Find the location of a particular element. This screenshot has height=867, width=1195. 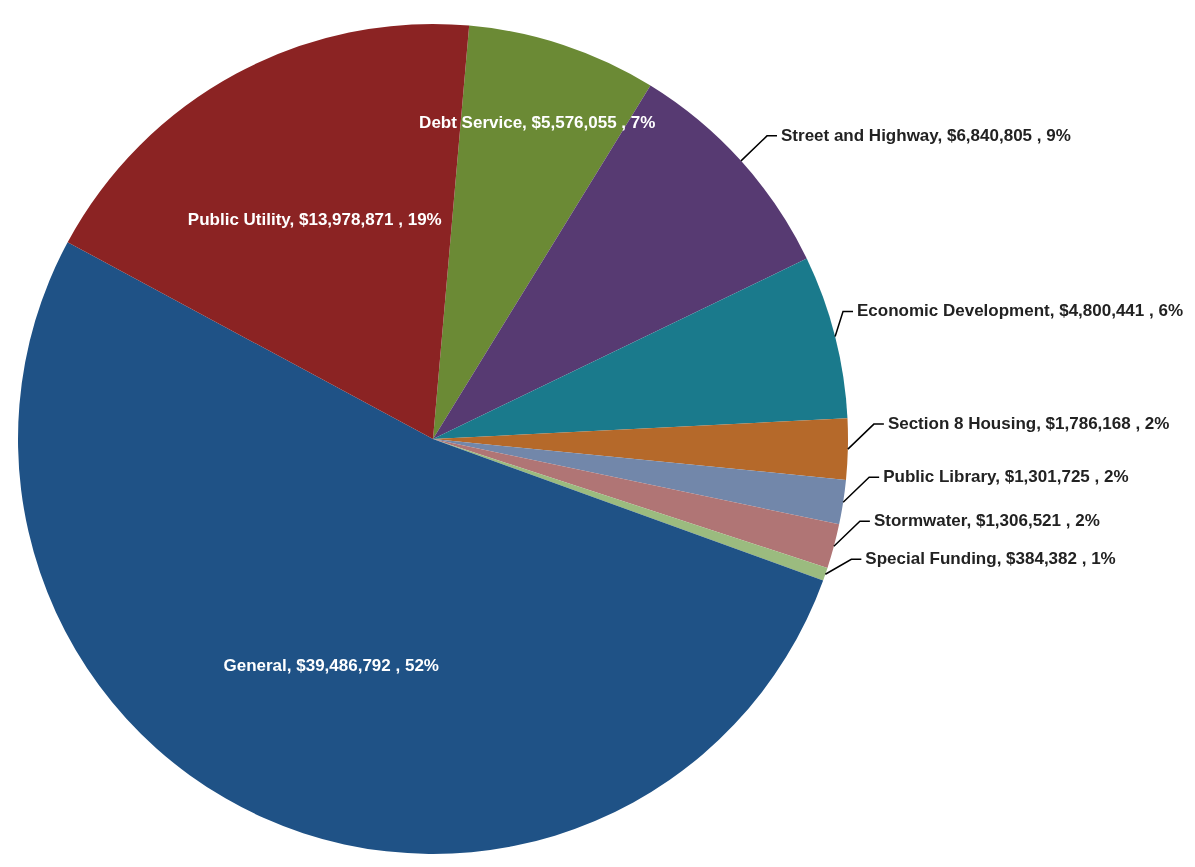

slice-label: Section 8 Housing, $1,786,168 , 2% is located at coordinates (1028, 423).